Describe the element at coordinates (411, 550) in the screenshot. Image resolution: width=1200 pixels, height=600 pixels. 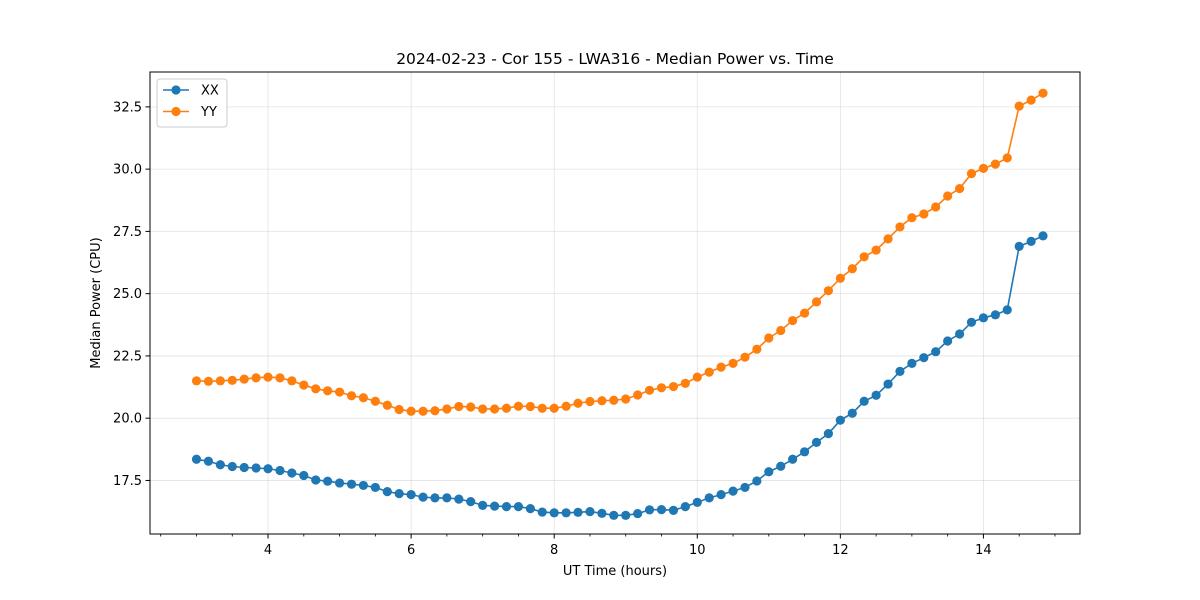
I see `x-tick-label: 6` at that location.